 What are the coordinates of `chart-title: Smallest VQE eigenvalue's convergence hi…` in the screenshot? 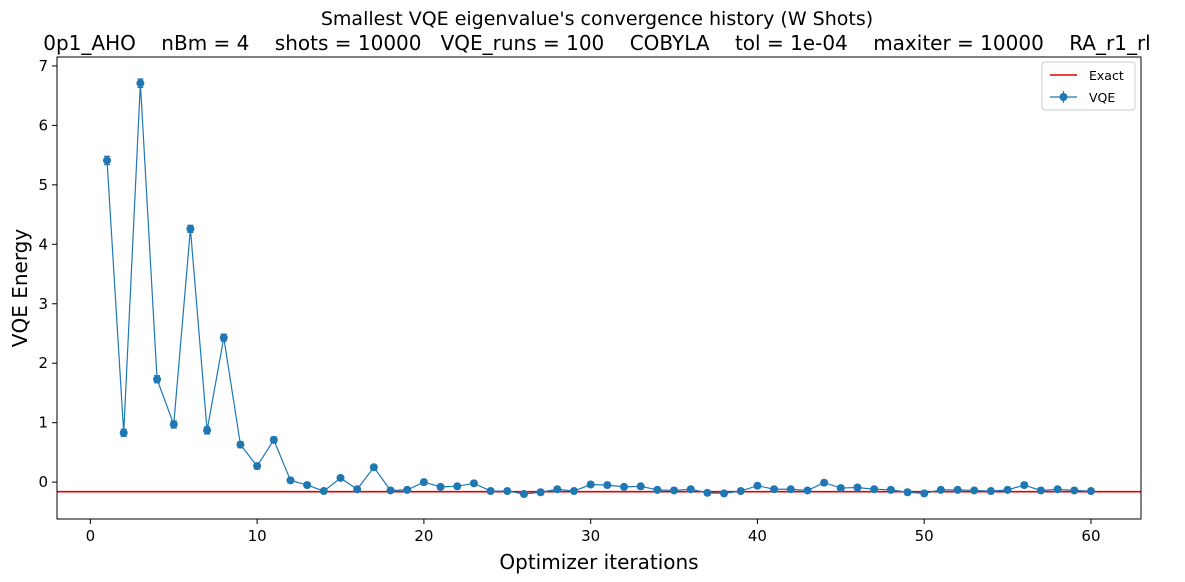 It's located at (597, 19).